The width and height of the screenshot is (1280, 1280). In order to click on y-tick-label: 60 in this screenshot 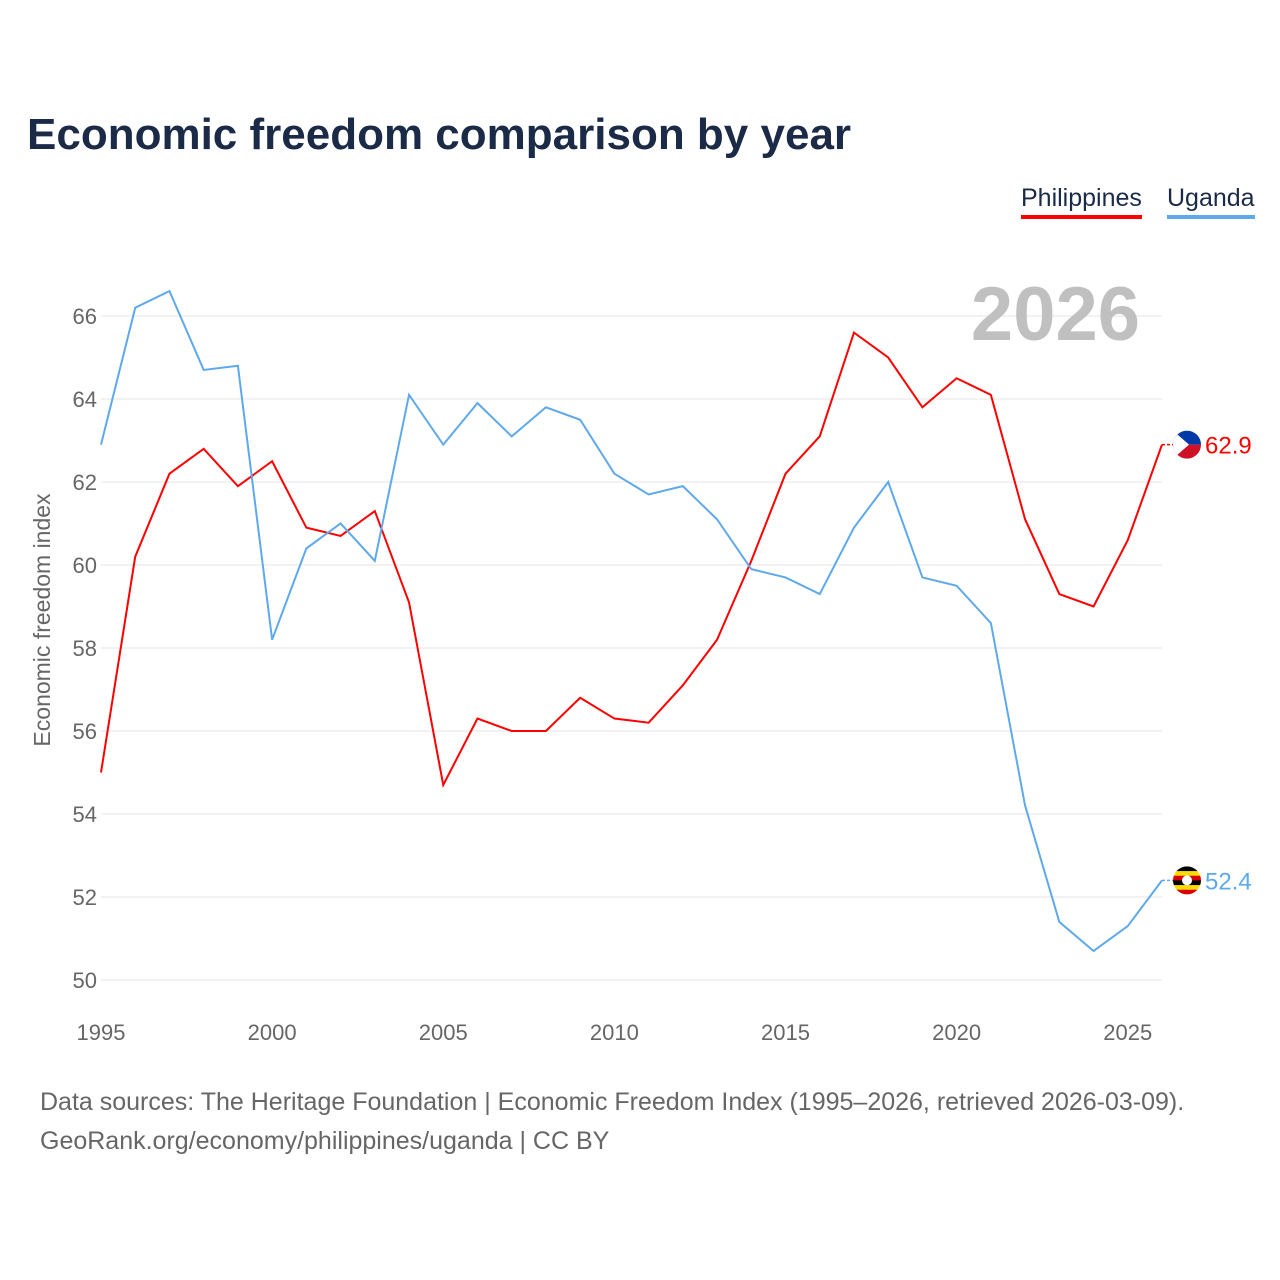, I will do `click(85, 565)`.